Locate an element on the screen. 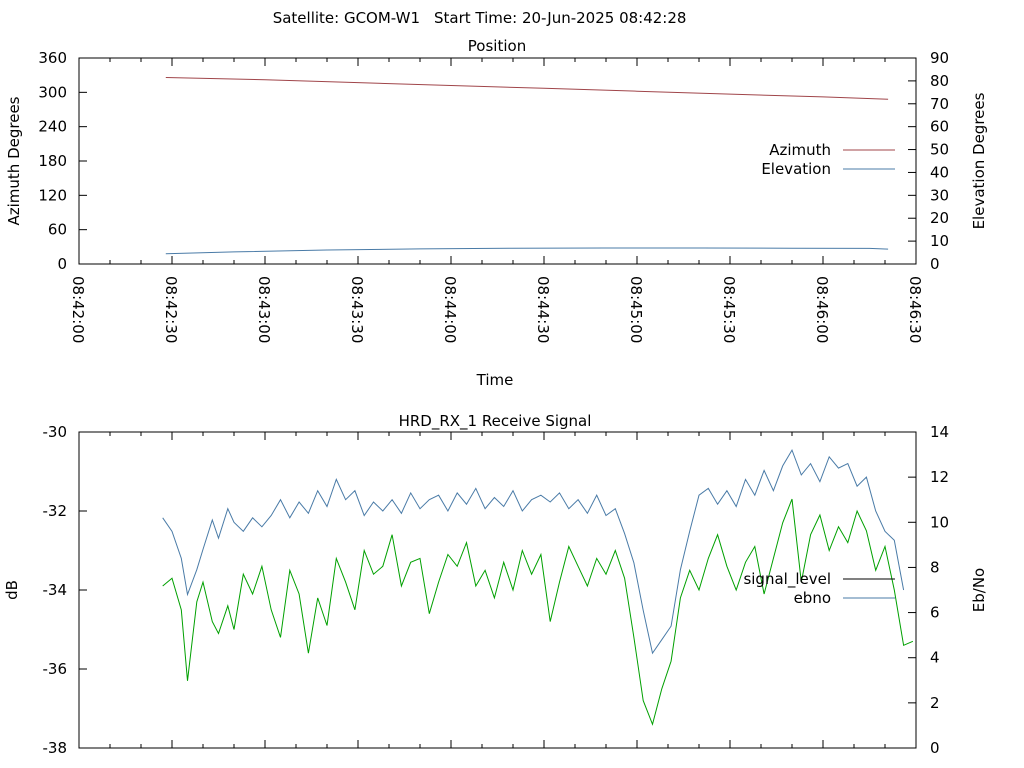 Image resolution: width=1024 pixels, height=768 pixels. position-legend-label-azimuth: Azimuth is located at coordinates (800, 150).